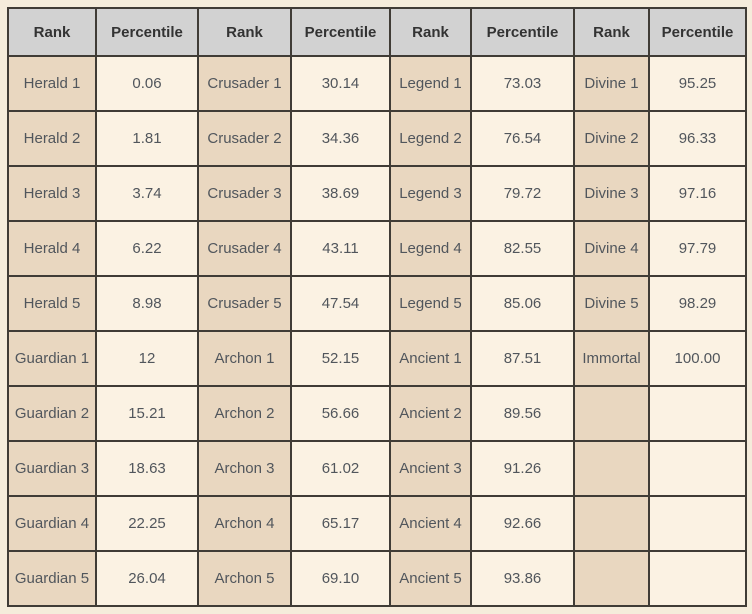  Describe the element at coordinates (522, 138) in the screenshot. I see `percentile-cell: 76.54` at that location.